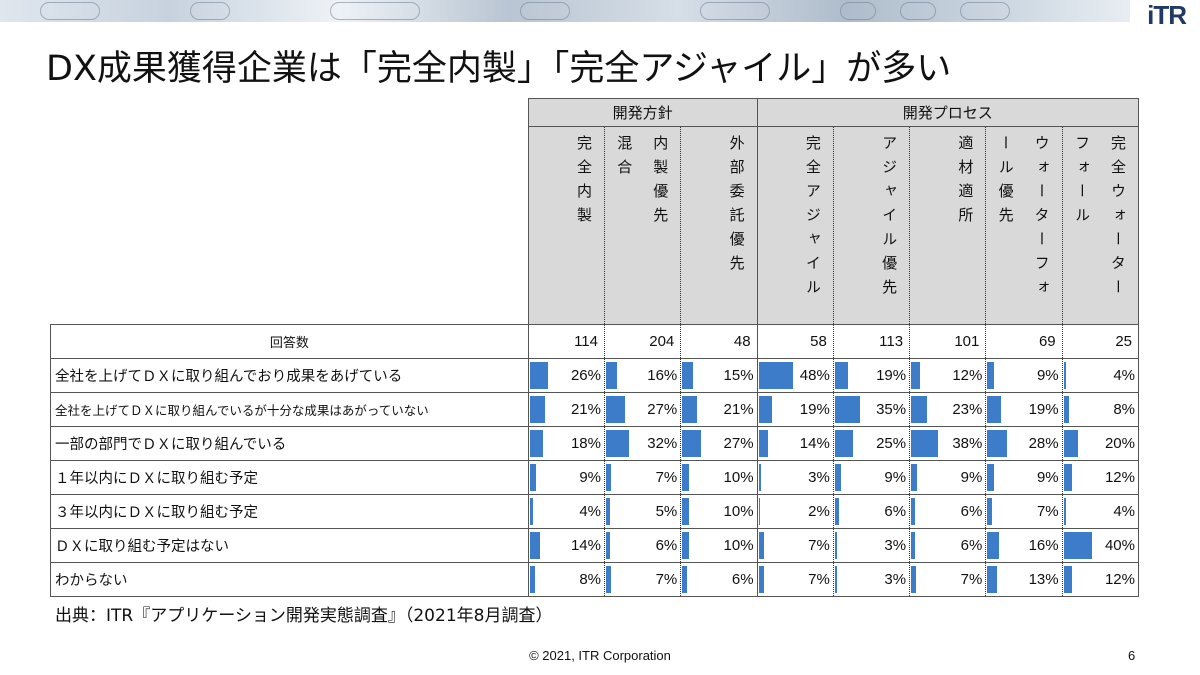  Describe the element at coordinates (304, 616) in the screenshot. I see `source-note: 出典：ITR『アプリケーション開発実態調査』（2021年8月調査）` at that location.